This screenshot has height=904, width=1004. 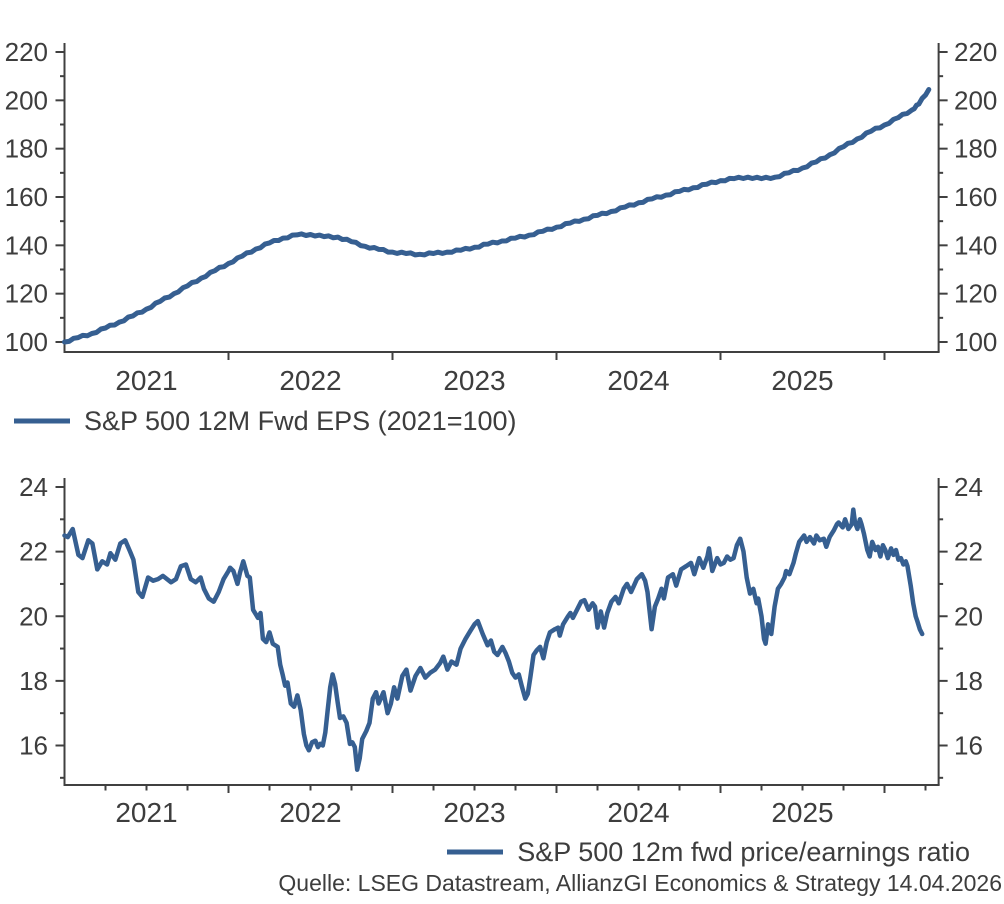 What do you see at coordinates (26, 342) in the screenshot?
I see `y-tick-label-left: 100` at bounding box center [26, 342].